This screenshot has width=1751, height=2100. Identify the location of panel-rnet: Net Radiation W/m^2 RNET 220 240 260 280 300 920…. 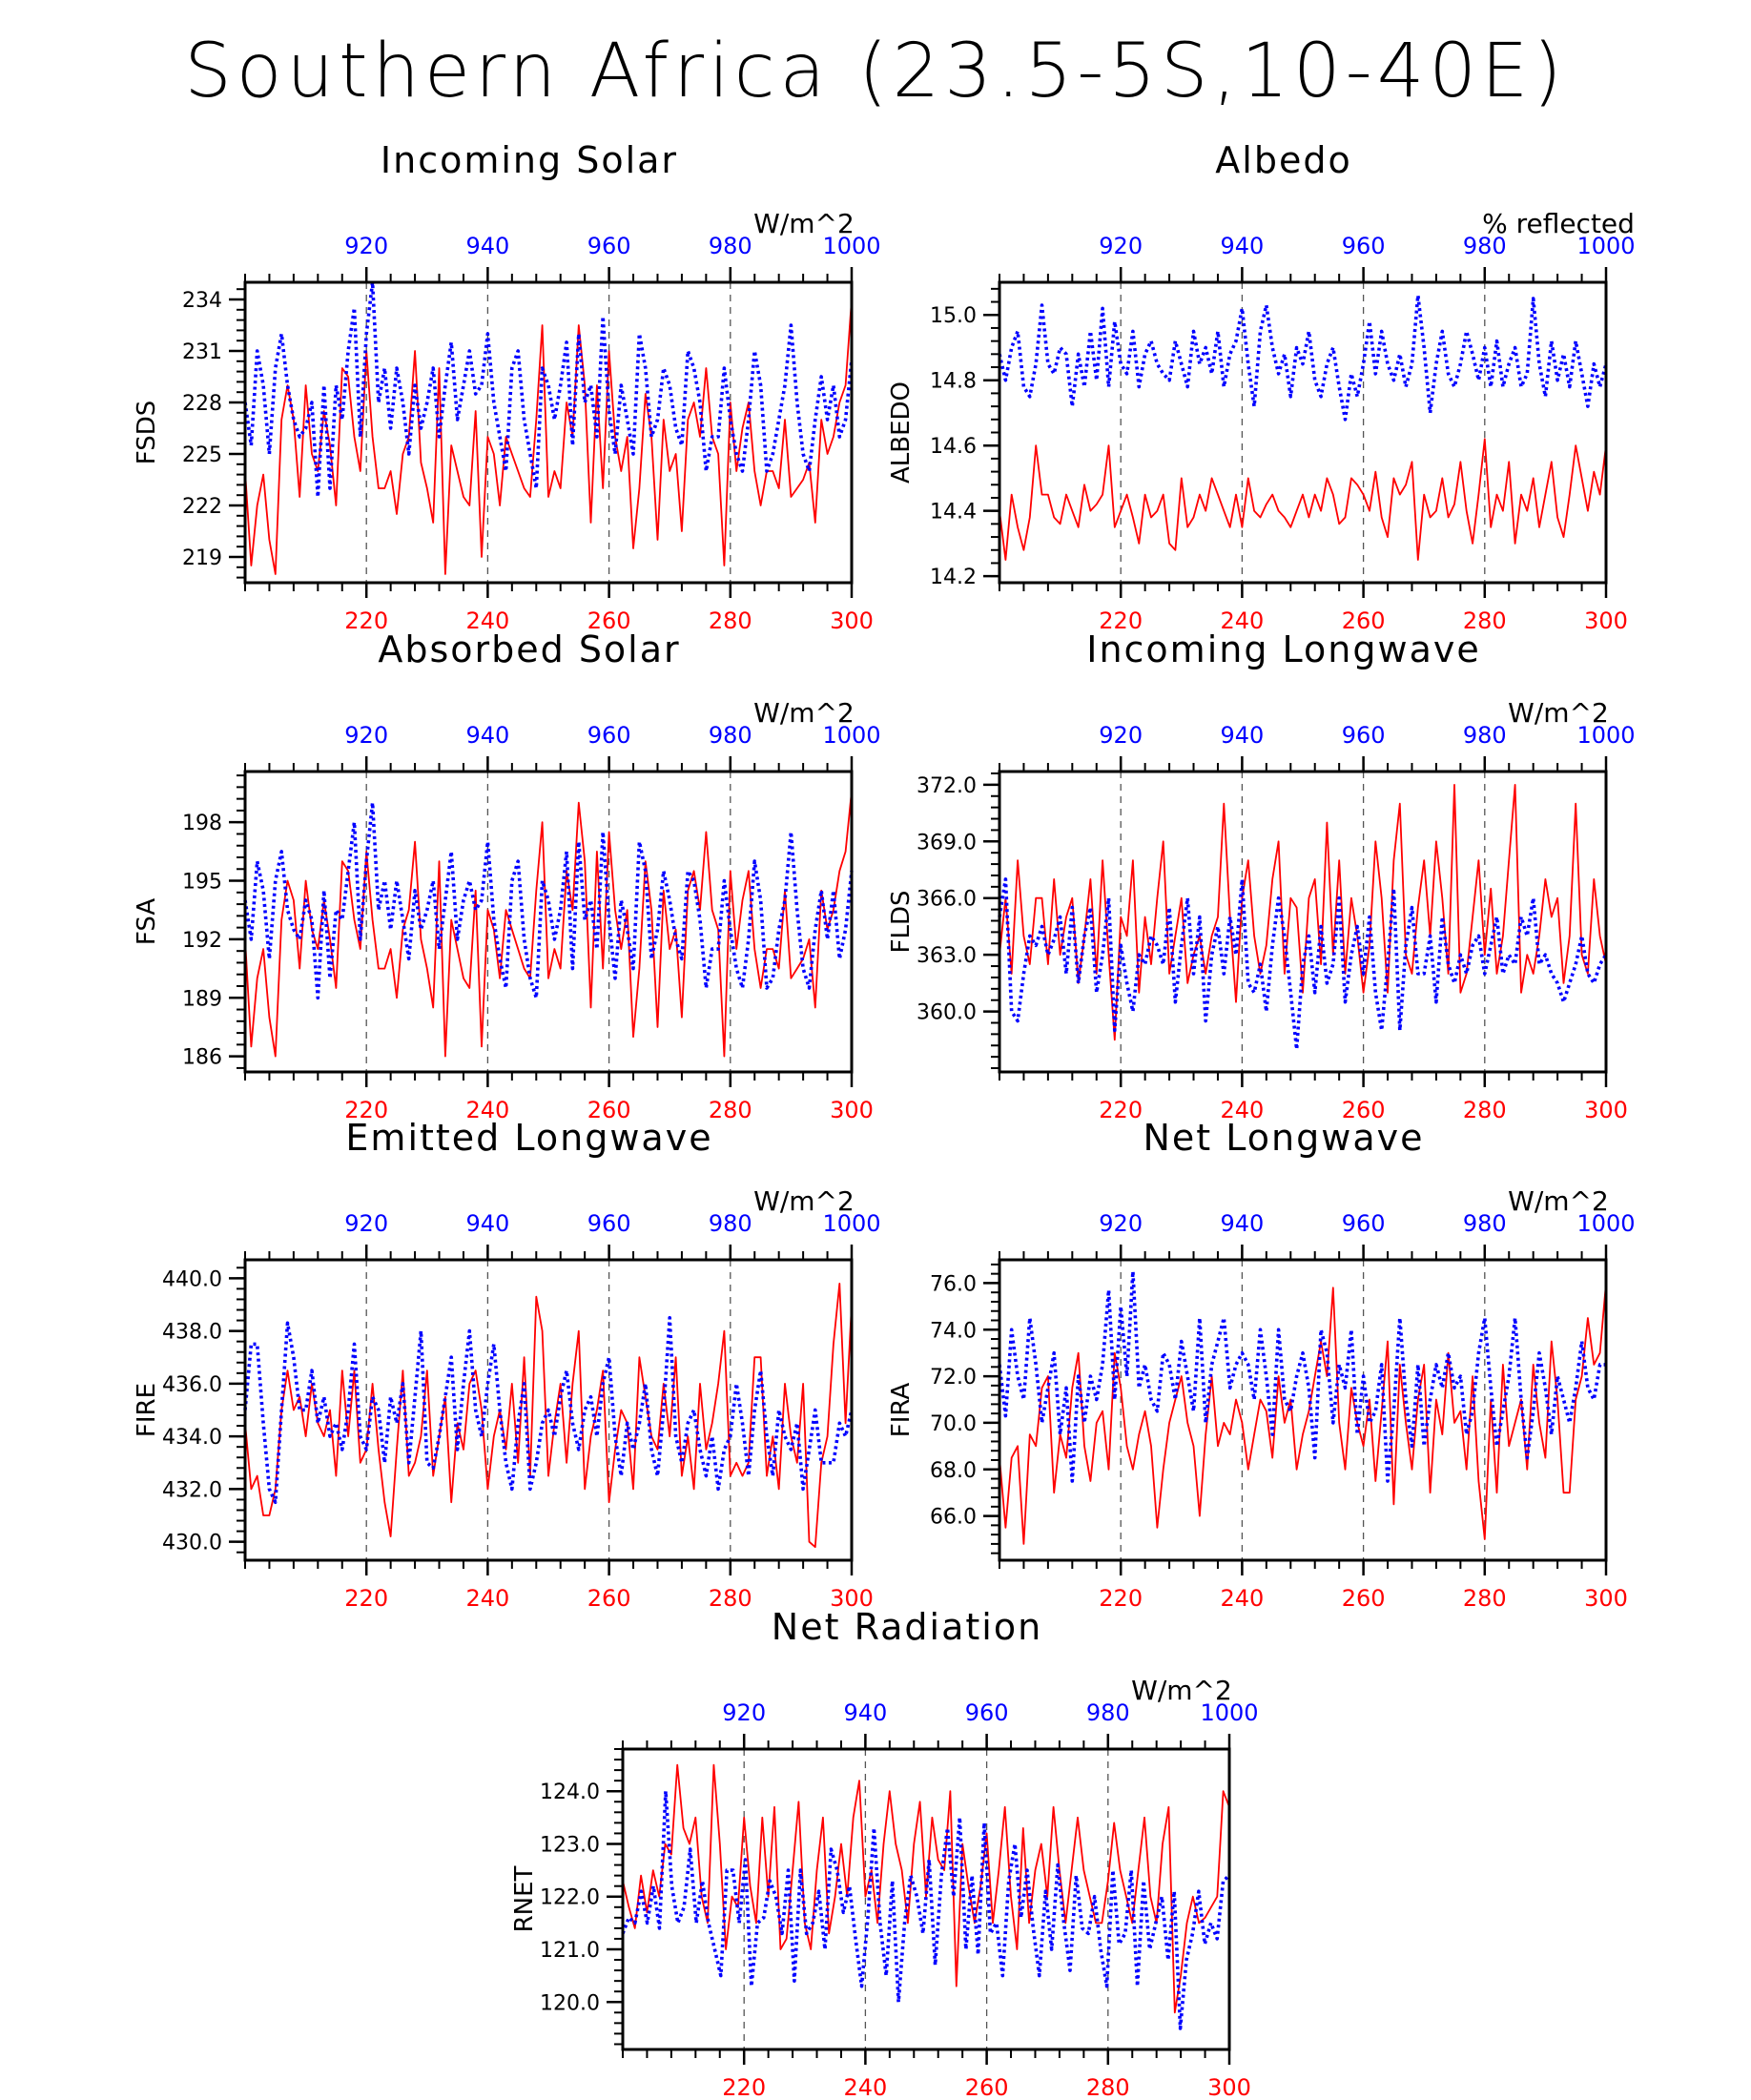
(884, 1853).